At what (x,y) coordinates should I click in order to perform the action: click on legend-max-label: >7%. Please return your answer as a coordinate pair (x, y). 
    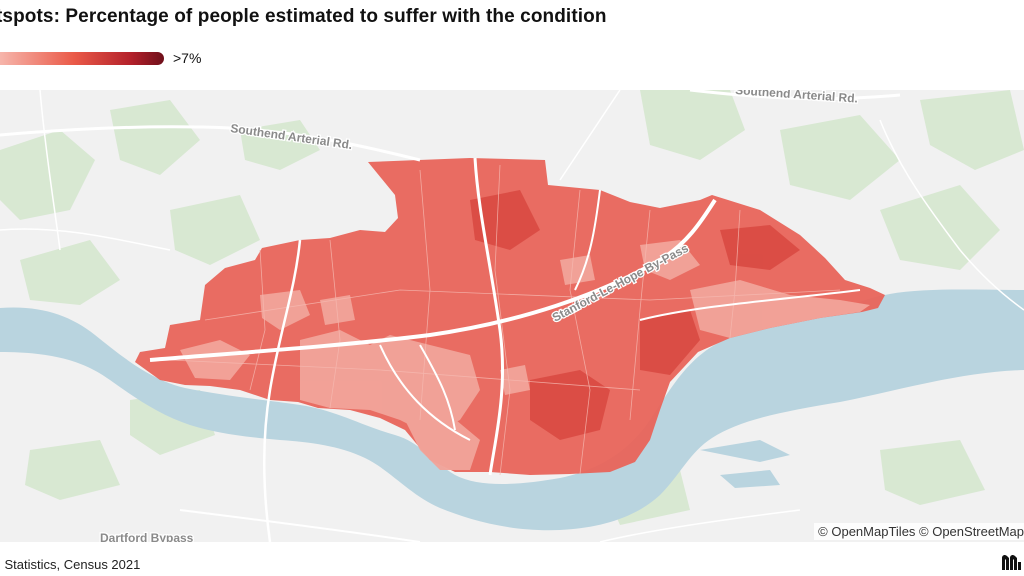
    Looking at the image, I should click on (187, 58).